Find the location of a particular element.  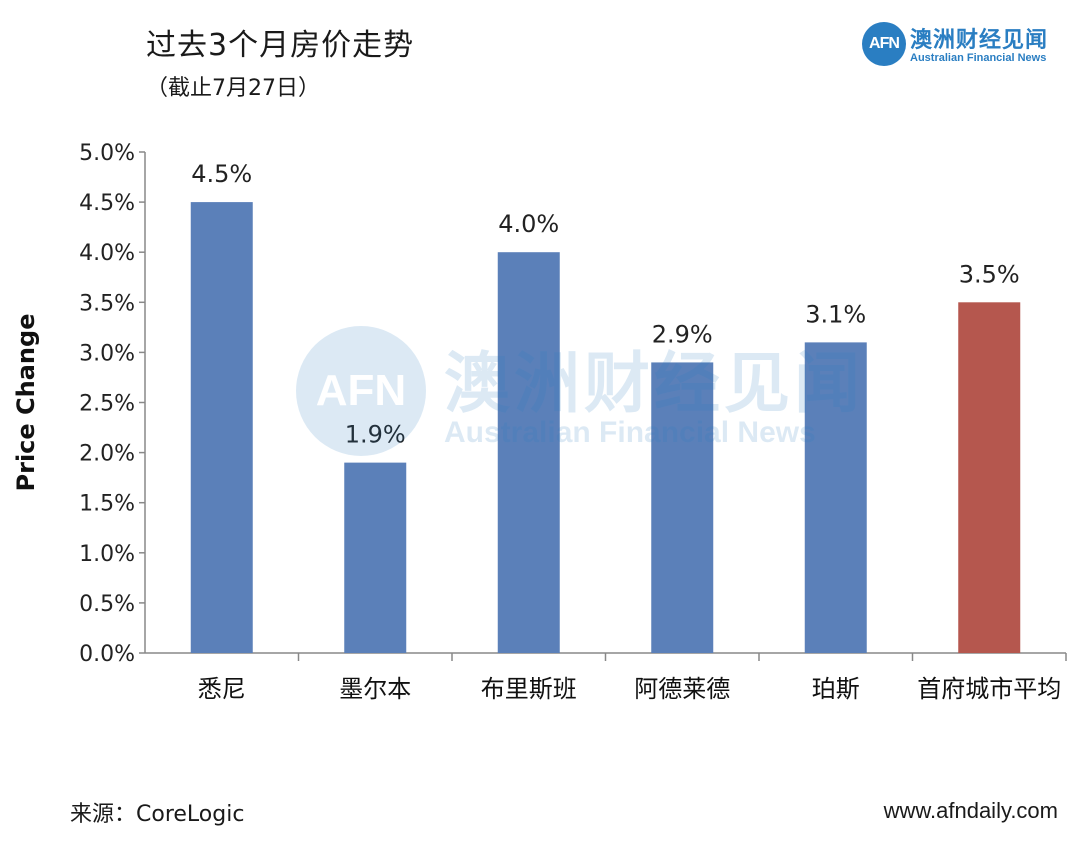

data-label: 1.9% is located at coordinates (375, 435).